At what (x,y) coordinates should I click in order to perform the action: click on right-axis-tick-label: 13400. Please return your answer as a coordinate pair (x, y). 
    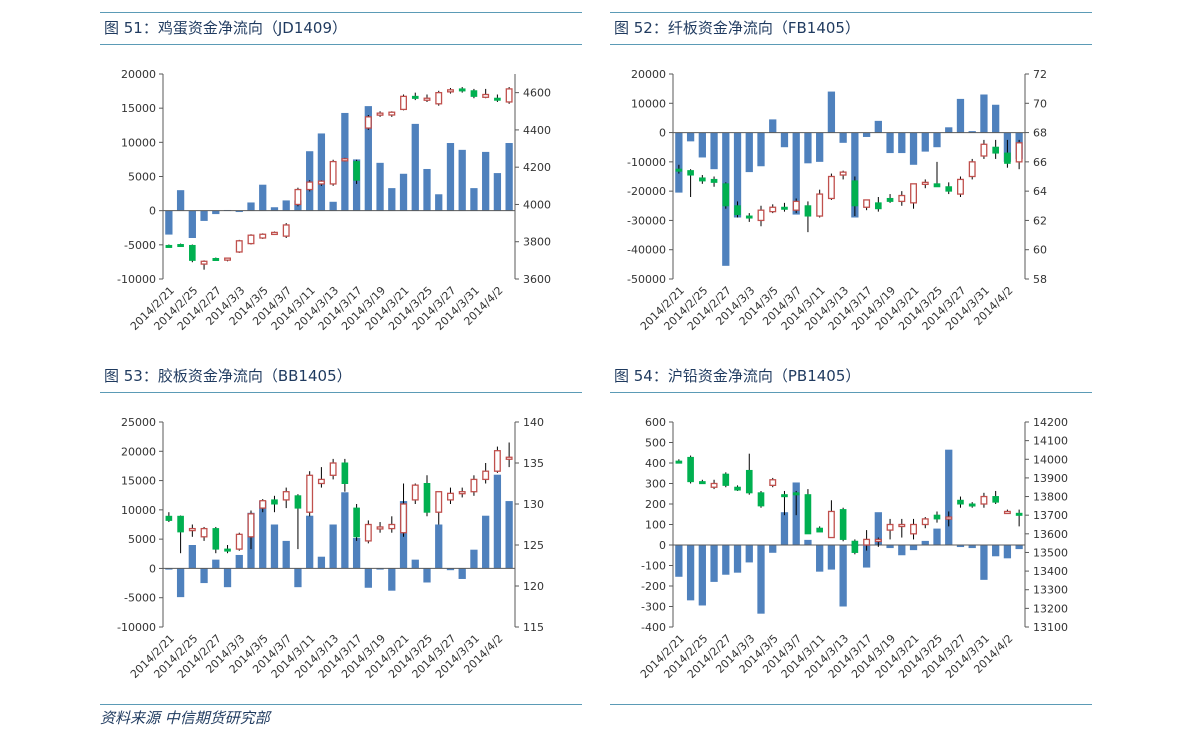
    Looking at the image, I should click on (1050, 571).